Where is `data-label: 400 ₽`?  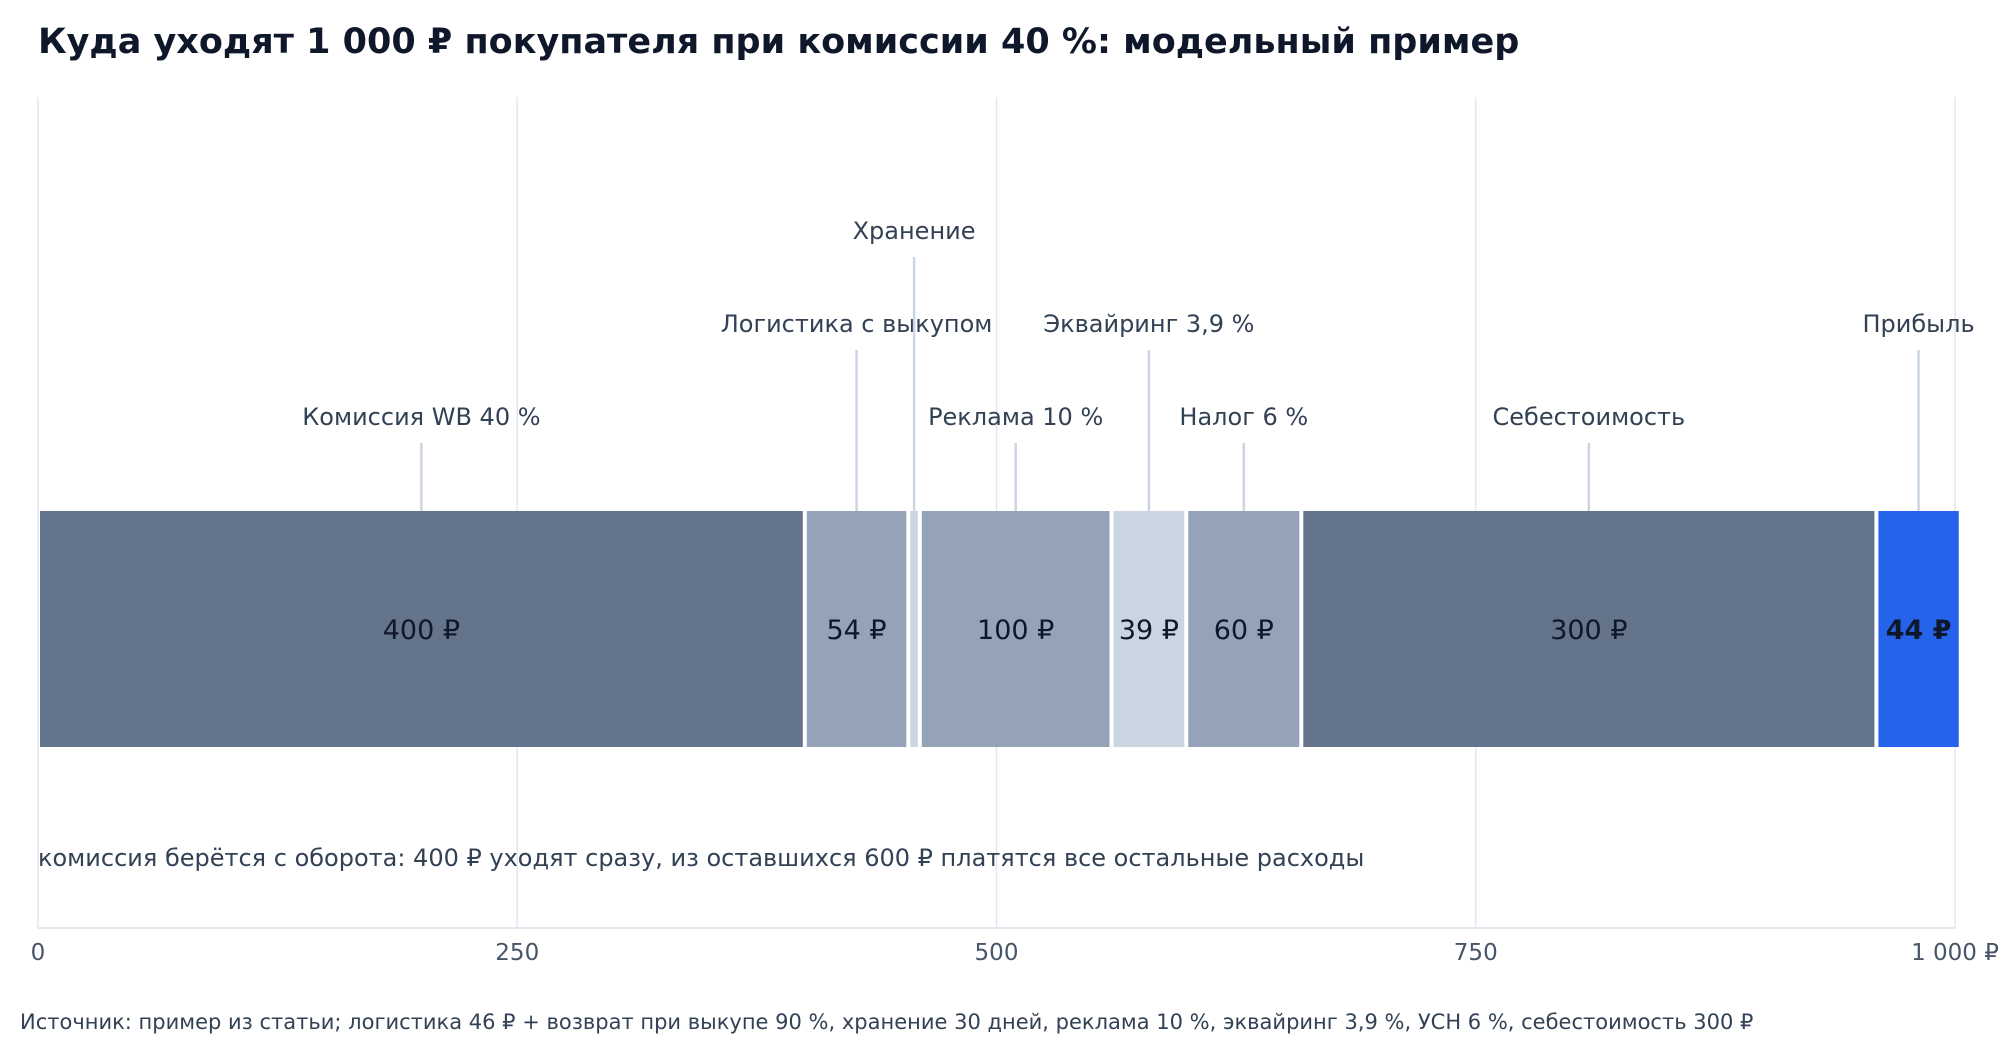 data-label: 400 ₽ is located at coordinates (421, 630).